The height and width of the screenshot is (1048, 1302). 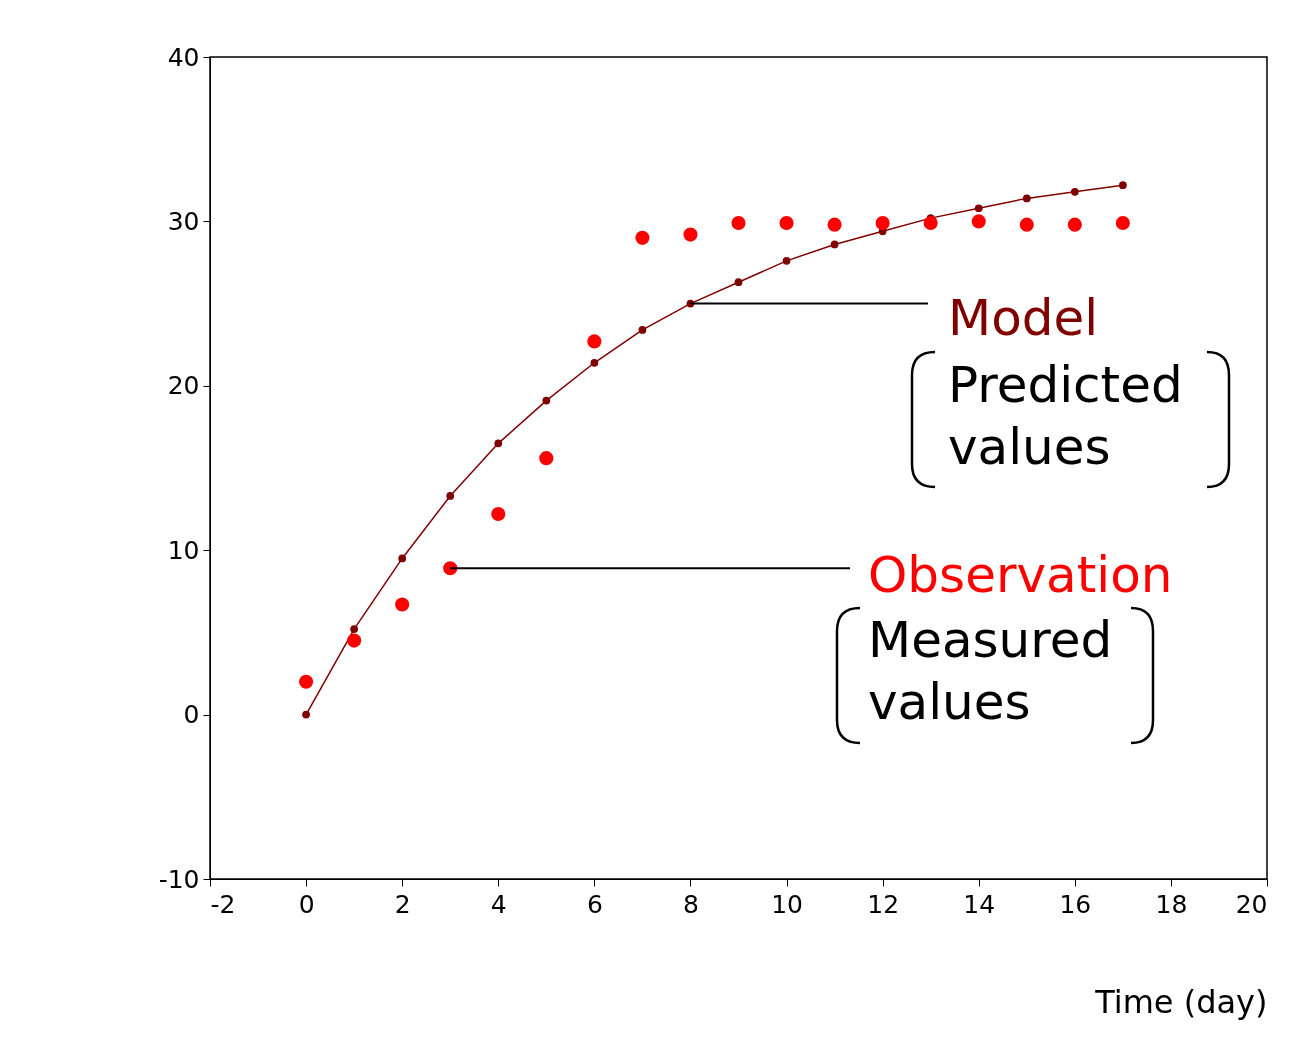 What do you see at coordinates (306, 904) in the screenshot?
I see `x-tick-label: 0` at bounding box center [306, 904].